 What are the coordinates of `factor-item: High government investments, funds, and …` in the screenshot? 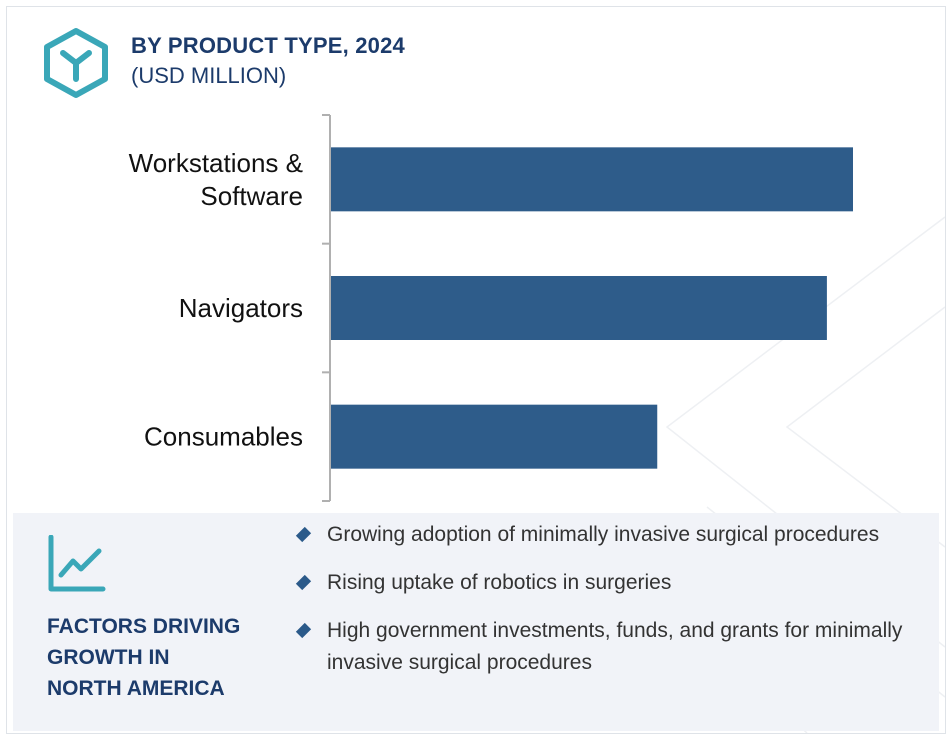 It's located at (611, 647).